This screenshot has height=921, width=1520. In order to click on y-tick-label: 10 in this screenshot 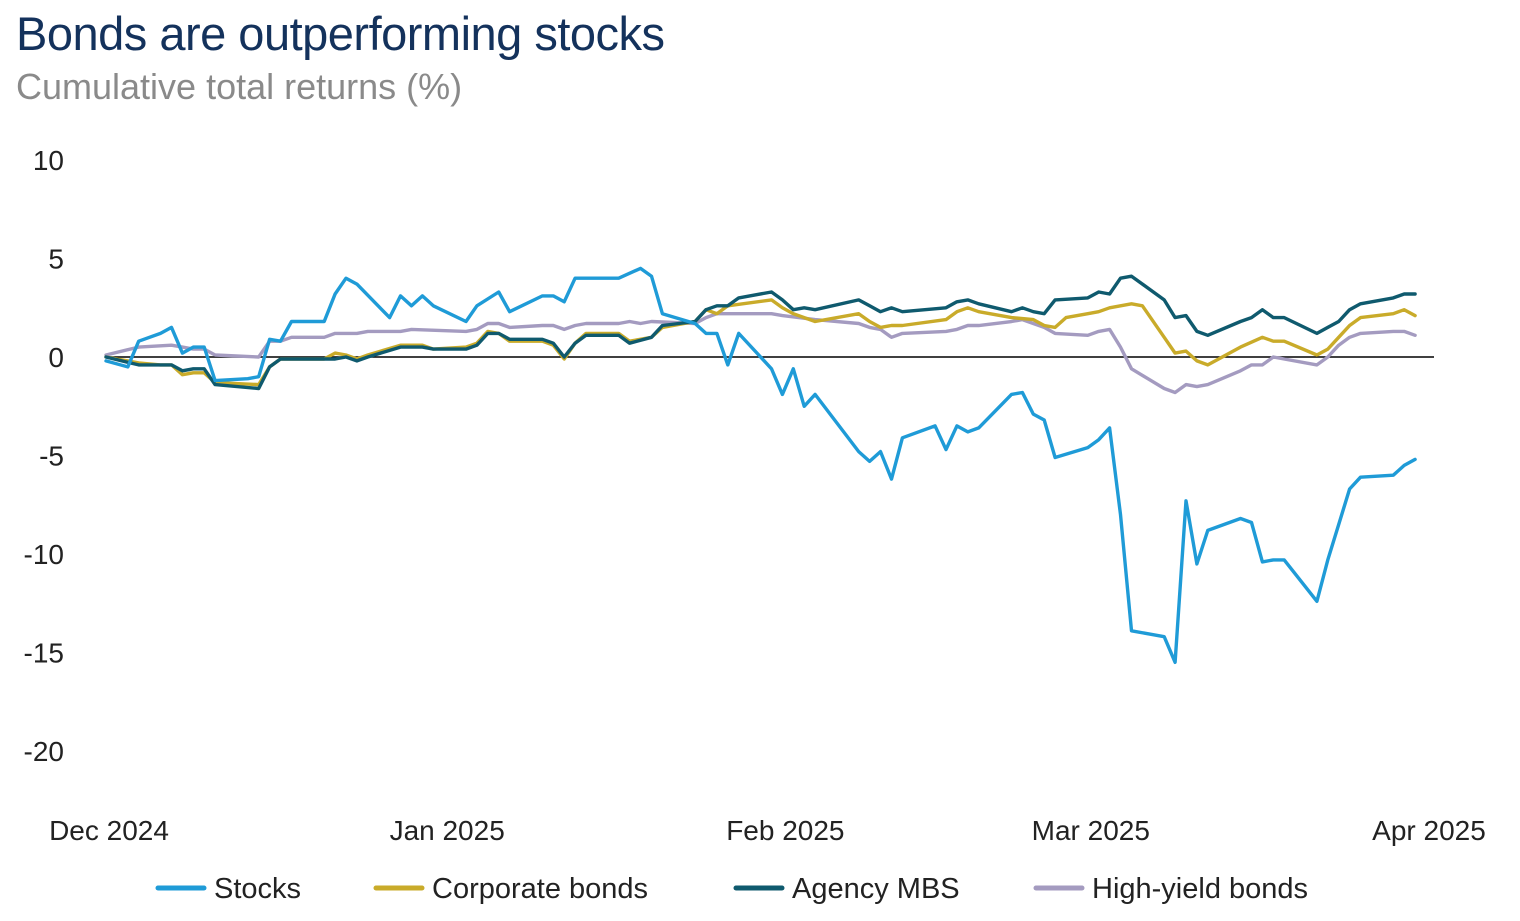, I will do `click(48, 160)`.